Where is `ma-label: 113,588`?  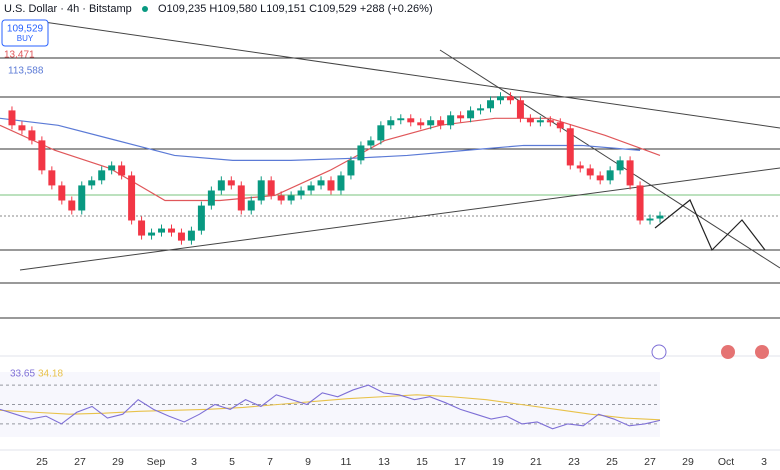 ma-label: 113,588 is located at coordinates (26, 71).